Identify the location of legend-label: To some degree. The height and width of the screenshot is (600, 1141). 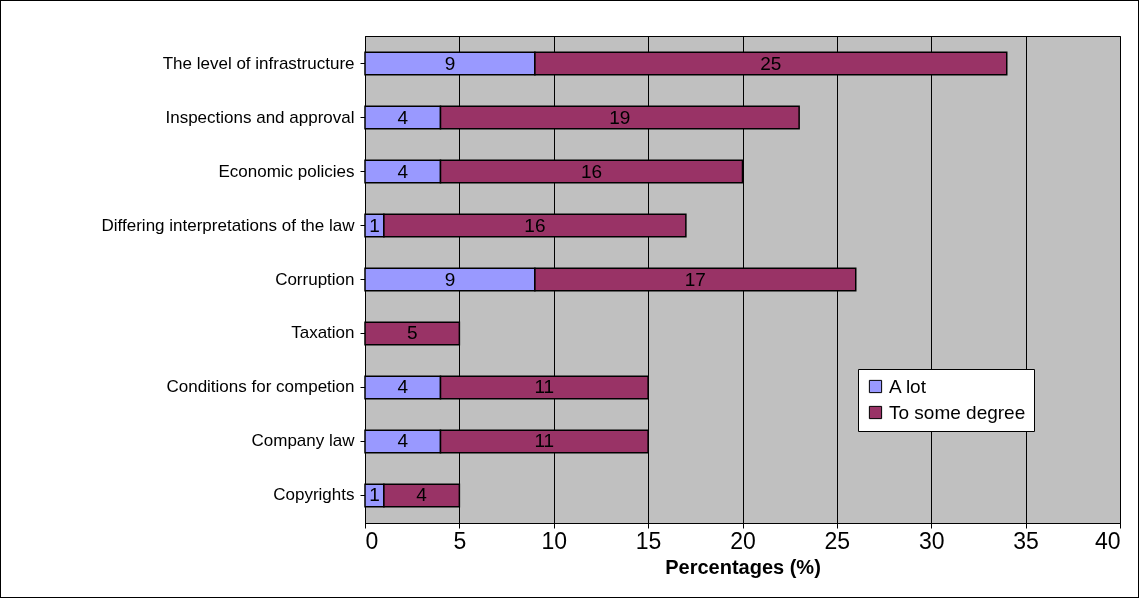
(957, 412).